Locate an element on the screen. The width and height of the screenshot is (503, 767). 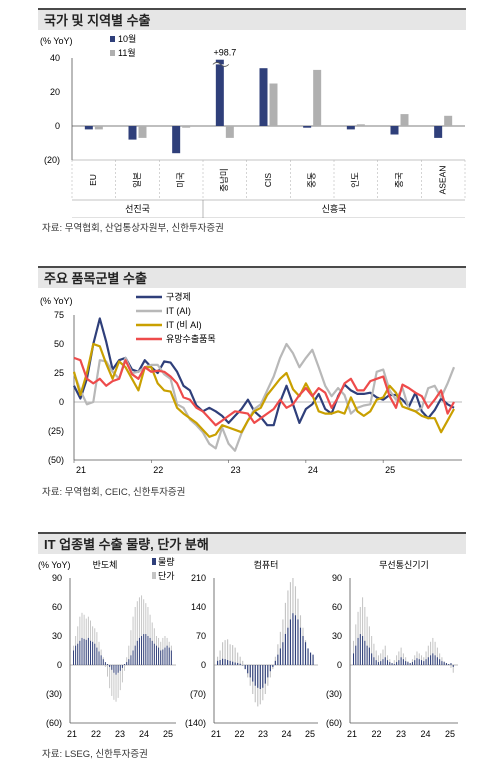
subchart-title: 반도체 is located at coordinates (105, 565).